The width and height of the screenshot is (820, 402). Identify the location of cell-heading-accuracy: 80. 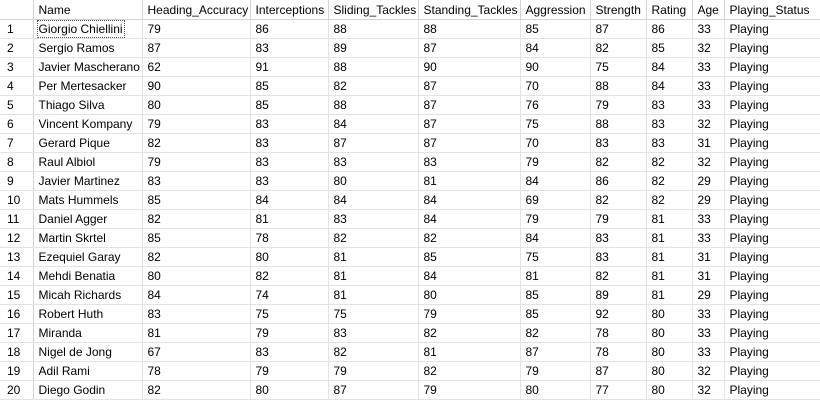
(196, 105).